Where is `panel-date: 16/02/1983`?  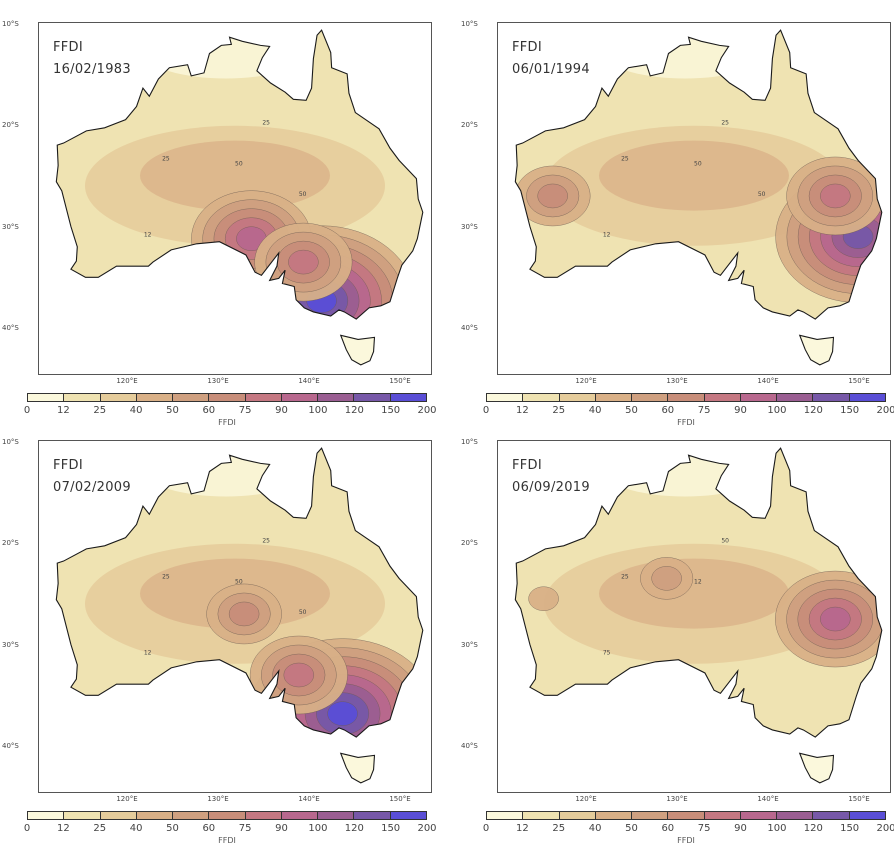 panel-date: 16/02/1983 is located at coordinates (92, 69).